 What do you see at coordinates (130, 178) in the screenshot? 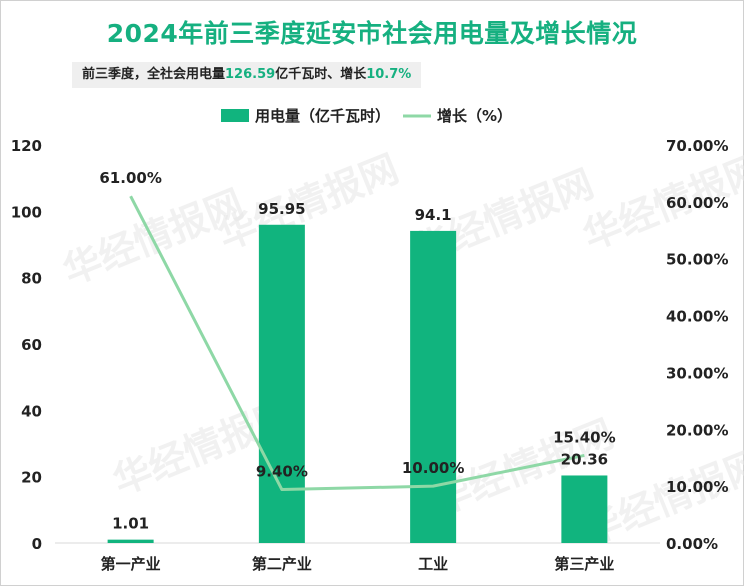
I see `line-value-label: 61.00%` at bounding box center [130, 178].